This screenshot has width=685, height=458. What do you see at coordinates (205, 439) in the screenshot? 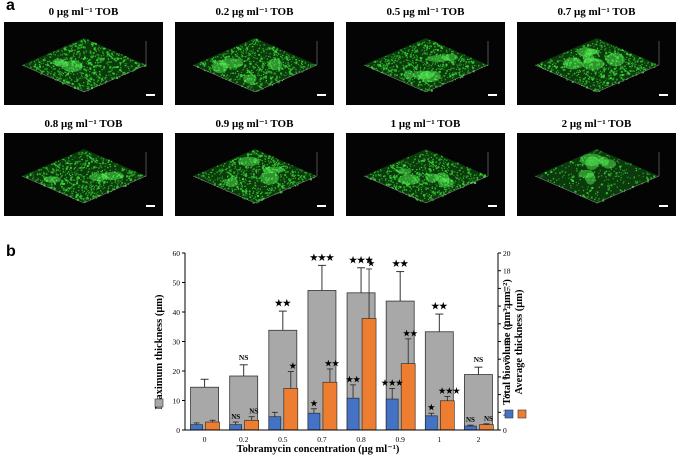
I see `x-tick-label: 0` at bounding box center [205, 439].